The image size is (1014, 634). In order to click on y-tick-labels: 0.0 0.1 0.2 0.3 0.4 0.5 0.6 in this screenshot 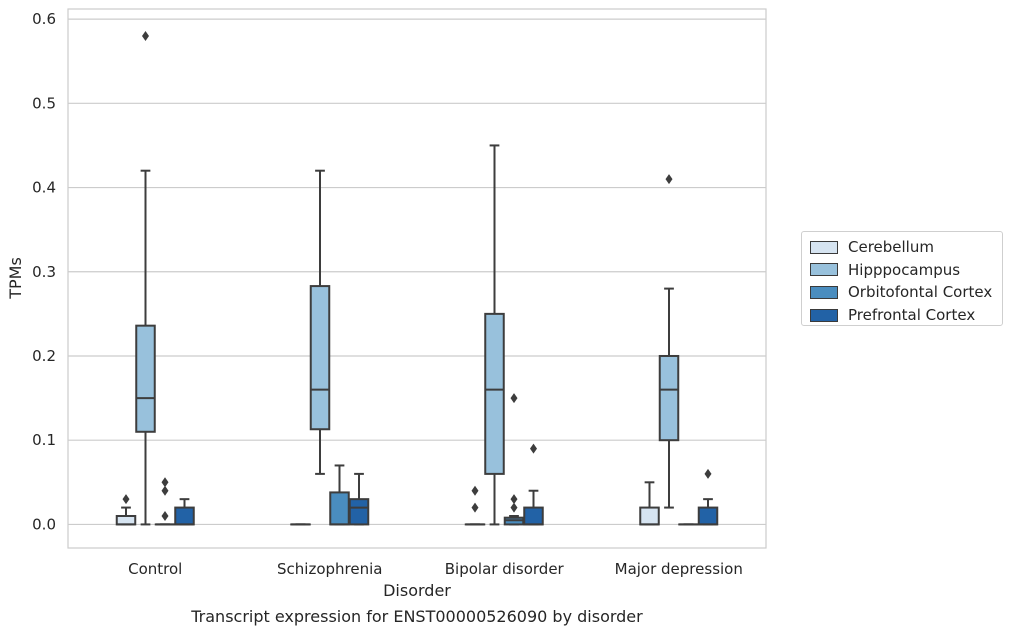, I will do `click(44, 271)`.